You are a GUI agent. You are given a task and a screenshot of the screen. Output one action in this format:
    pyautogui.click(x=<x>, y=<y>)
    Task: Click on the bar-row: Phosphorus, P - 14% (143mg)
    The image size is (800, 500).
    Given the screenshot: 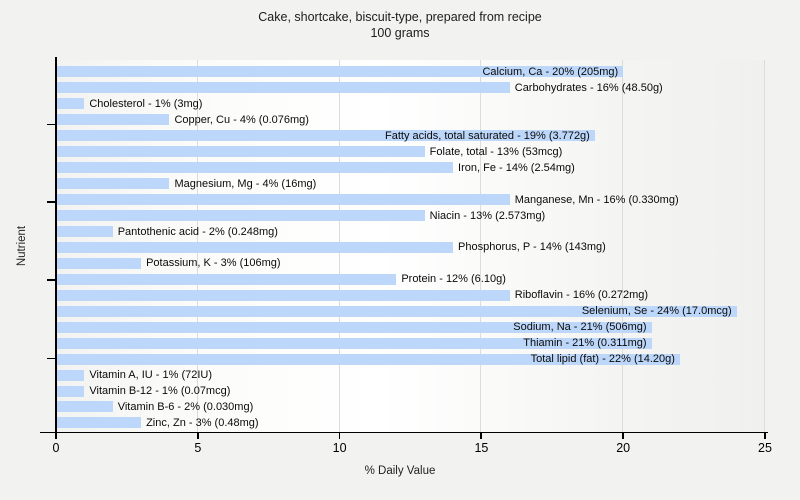 What is the action you would take?
    pyautogui.click(x=410, y=247)
    